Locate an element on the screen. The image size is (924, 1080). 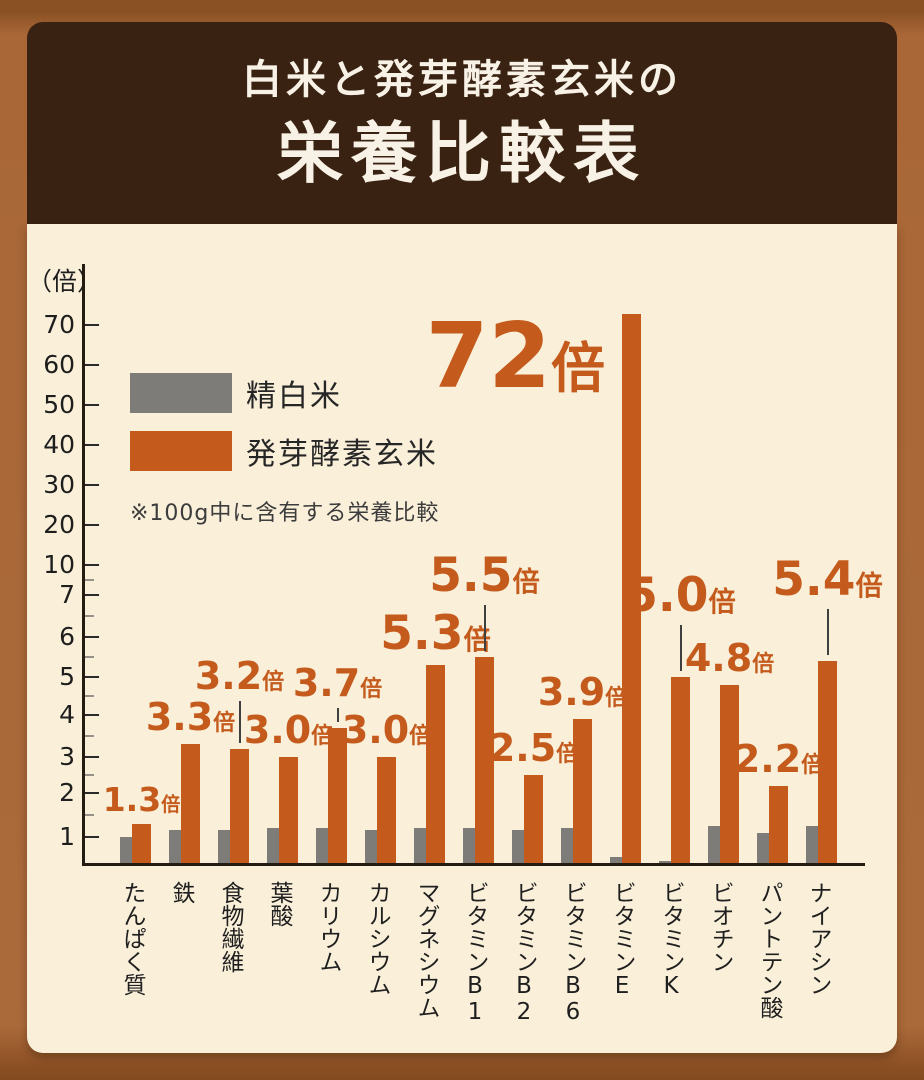
y-tick-label: 30 is located at coordinates (59, 484).